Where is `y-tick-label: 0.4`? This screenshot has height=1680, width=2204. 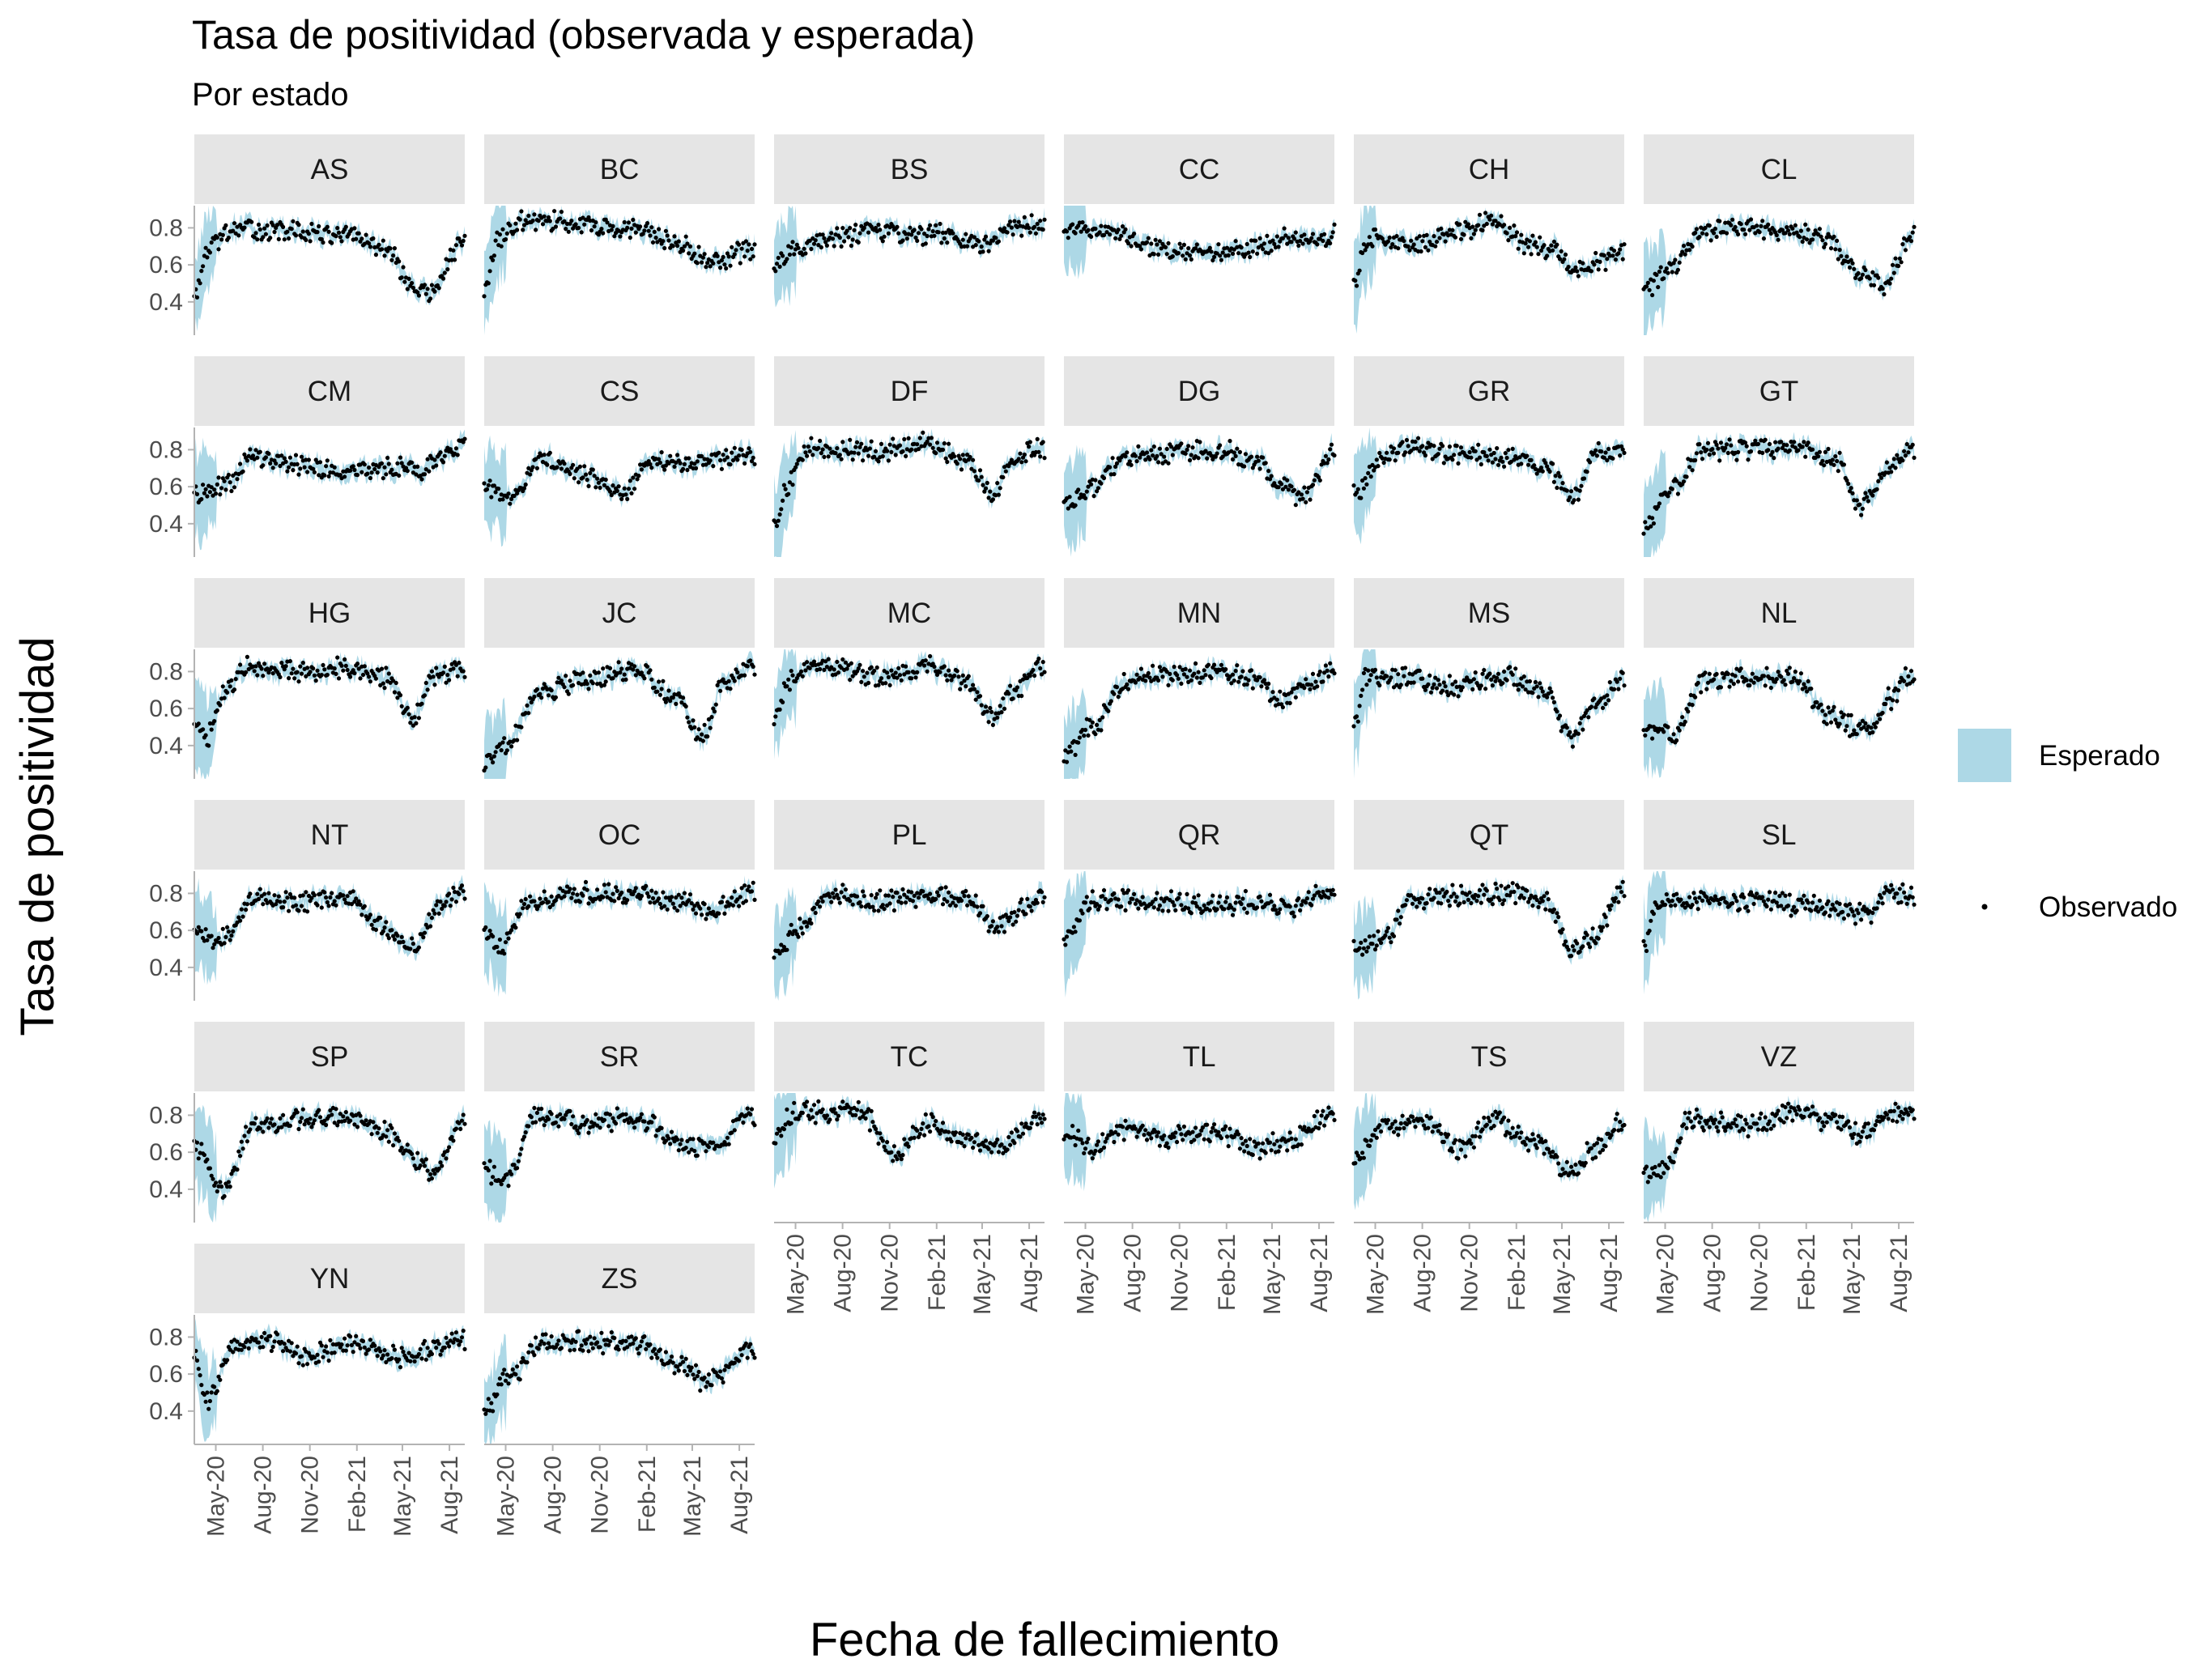
y-tick-label: 0.4 is located at coordinates (166, 524).